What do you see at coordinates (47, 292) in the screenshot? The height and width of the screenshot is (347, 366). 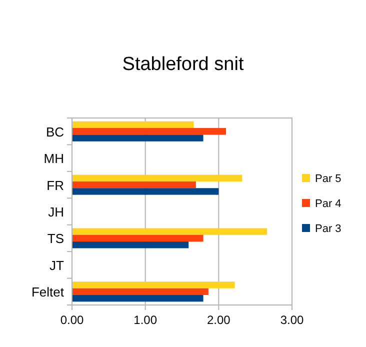 I see `y-tick-label: Feltet` at bounding box center [47, 292].